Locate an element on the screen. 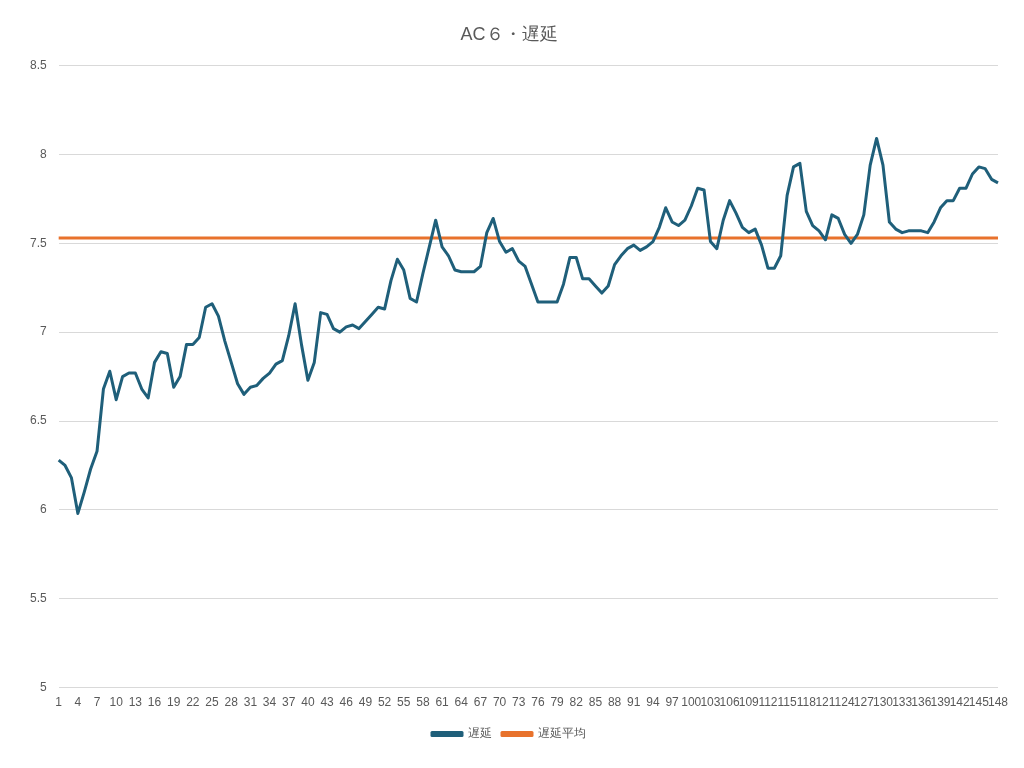  x-tick-label: 88 is located at coordinates (614, 702).